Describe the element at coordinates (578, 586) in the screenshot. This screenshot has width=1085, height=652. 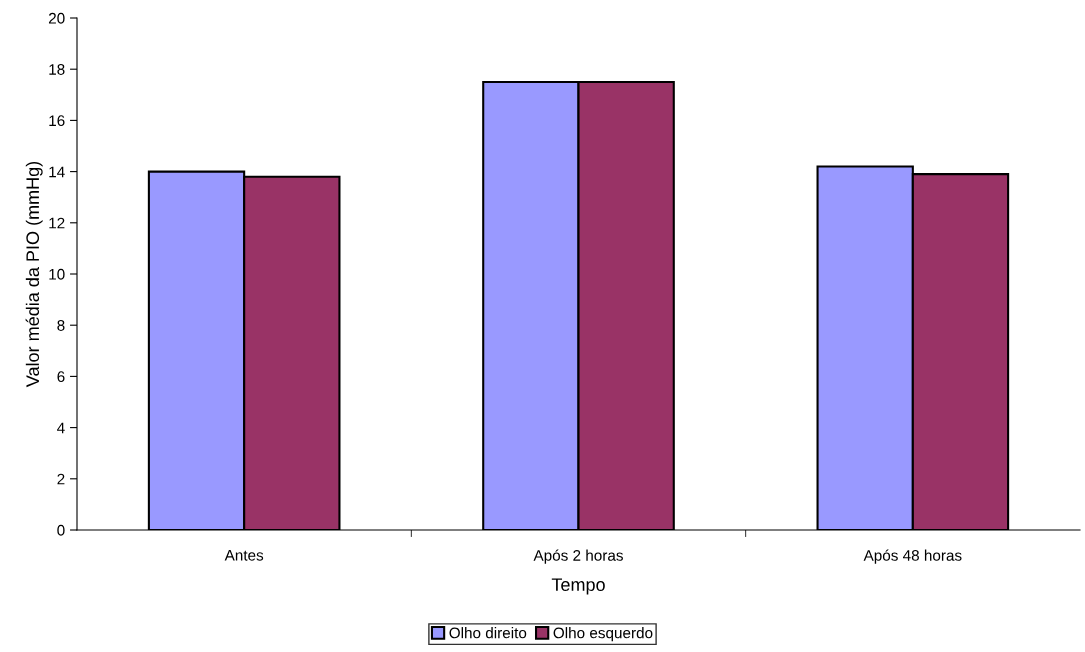
I see `x-axis-title: Tempo` at that location.